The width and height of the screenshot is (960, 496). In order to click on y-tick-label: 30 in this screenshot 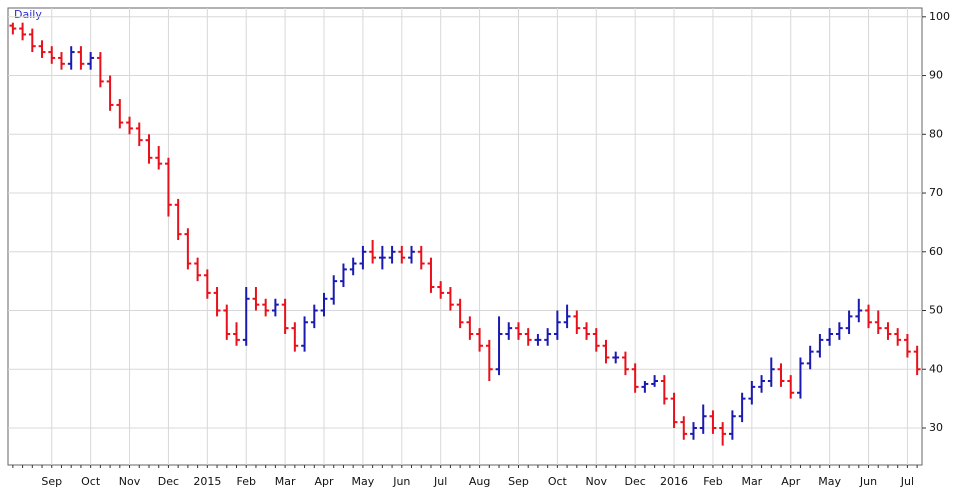, I will do `click(936, 427)`.